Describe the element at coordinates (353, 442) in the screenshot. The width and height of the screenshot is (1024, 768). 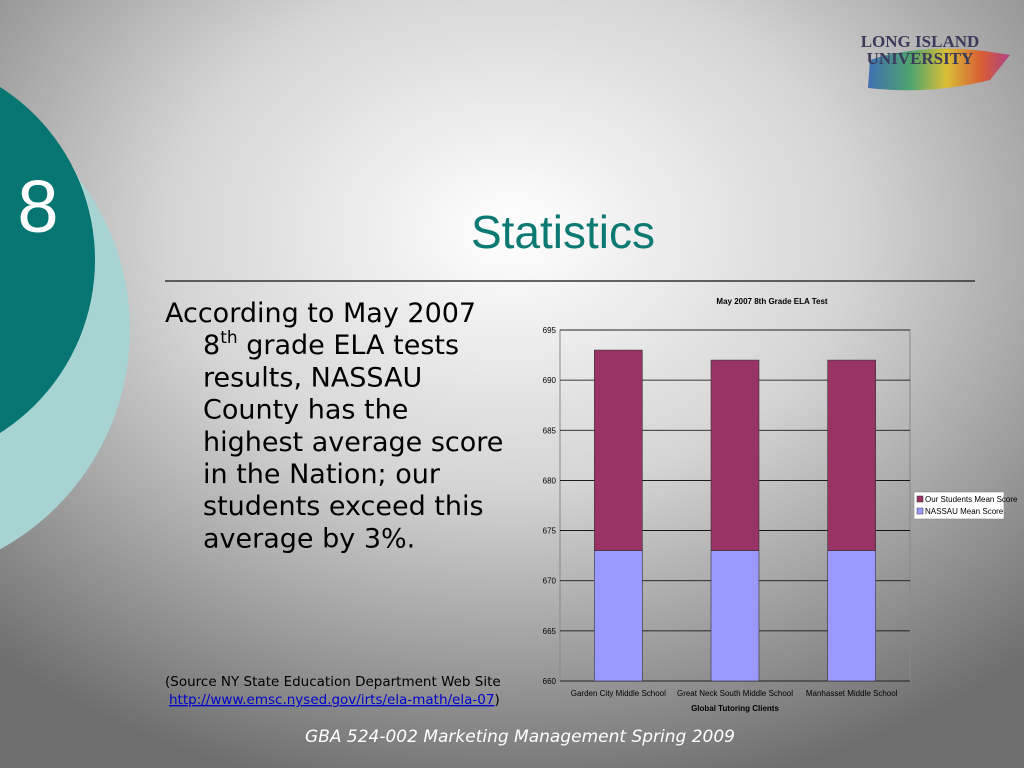
I see `body-line: highest average score` at that location.